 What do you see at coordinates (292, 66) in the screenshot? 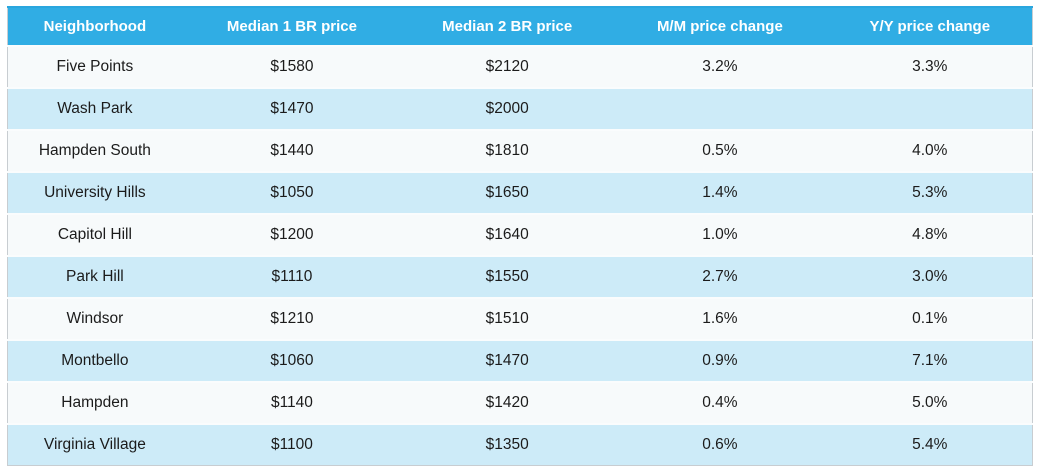
I see `cell-median-1br-price: $1580` at bounding box center [292, 66].